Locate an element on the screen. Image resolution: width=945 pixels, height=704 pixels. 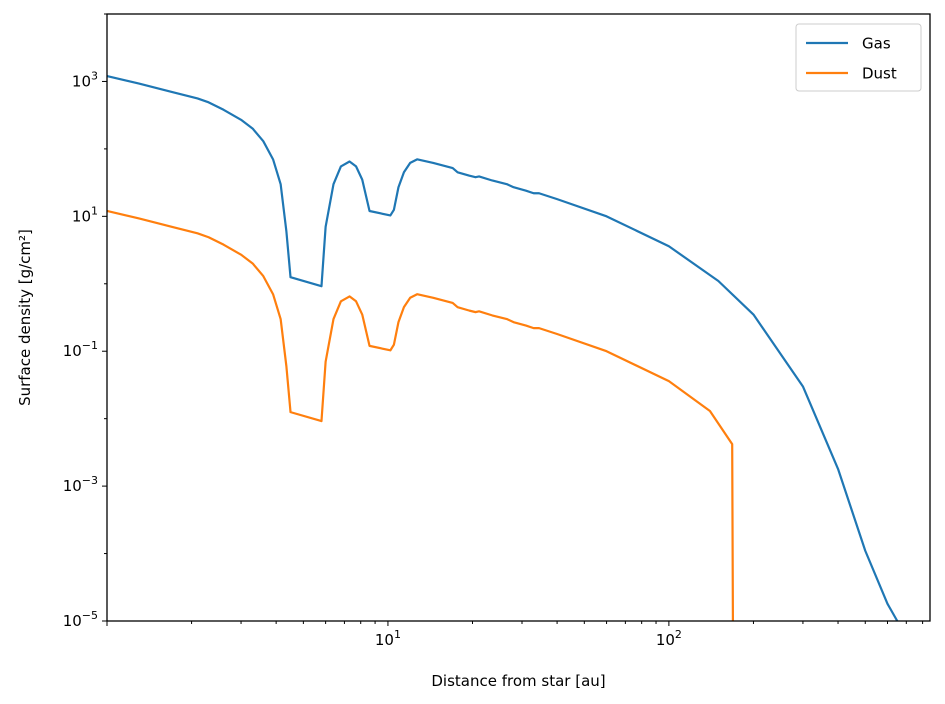
y-tick-label: 10⁻³ is located at coordinates (80, 484).